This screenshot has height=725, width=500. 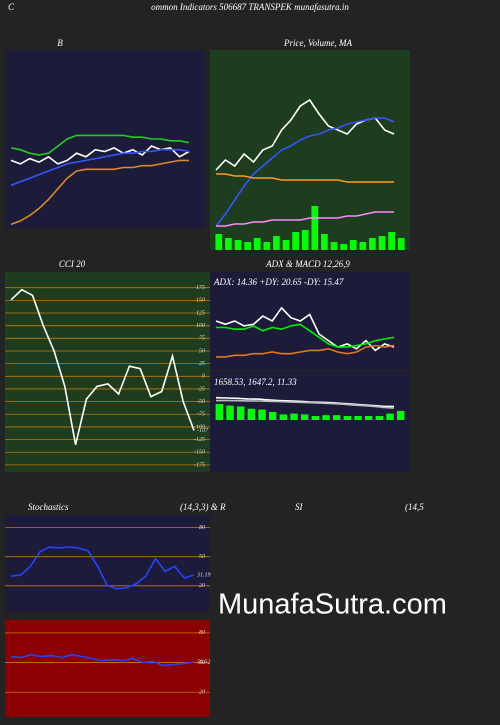 I want to click on y-tick-label: 100, so click(x=200, y=326).